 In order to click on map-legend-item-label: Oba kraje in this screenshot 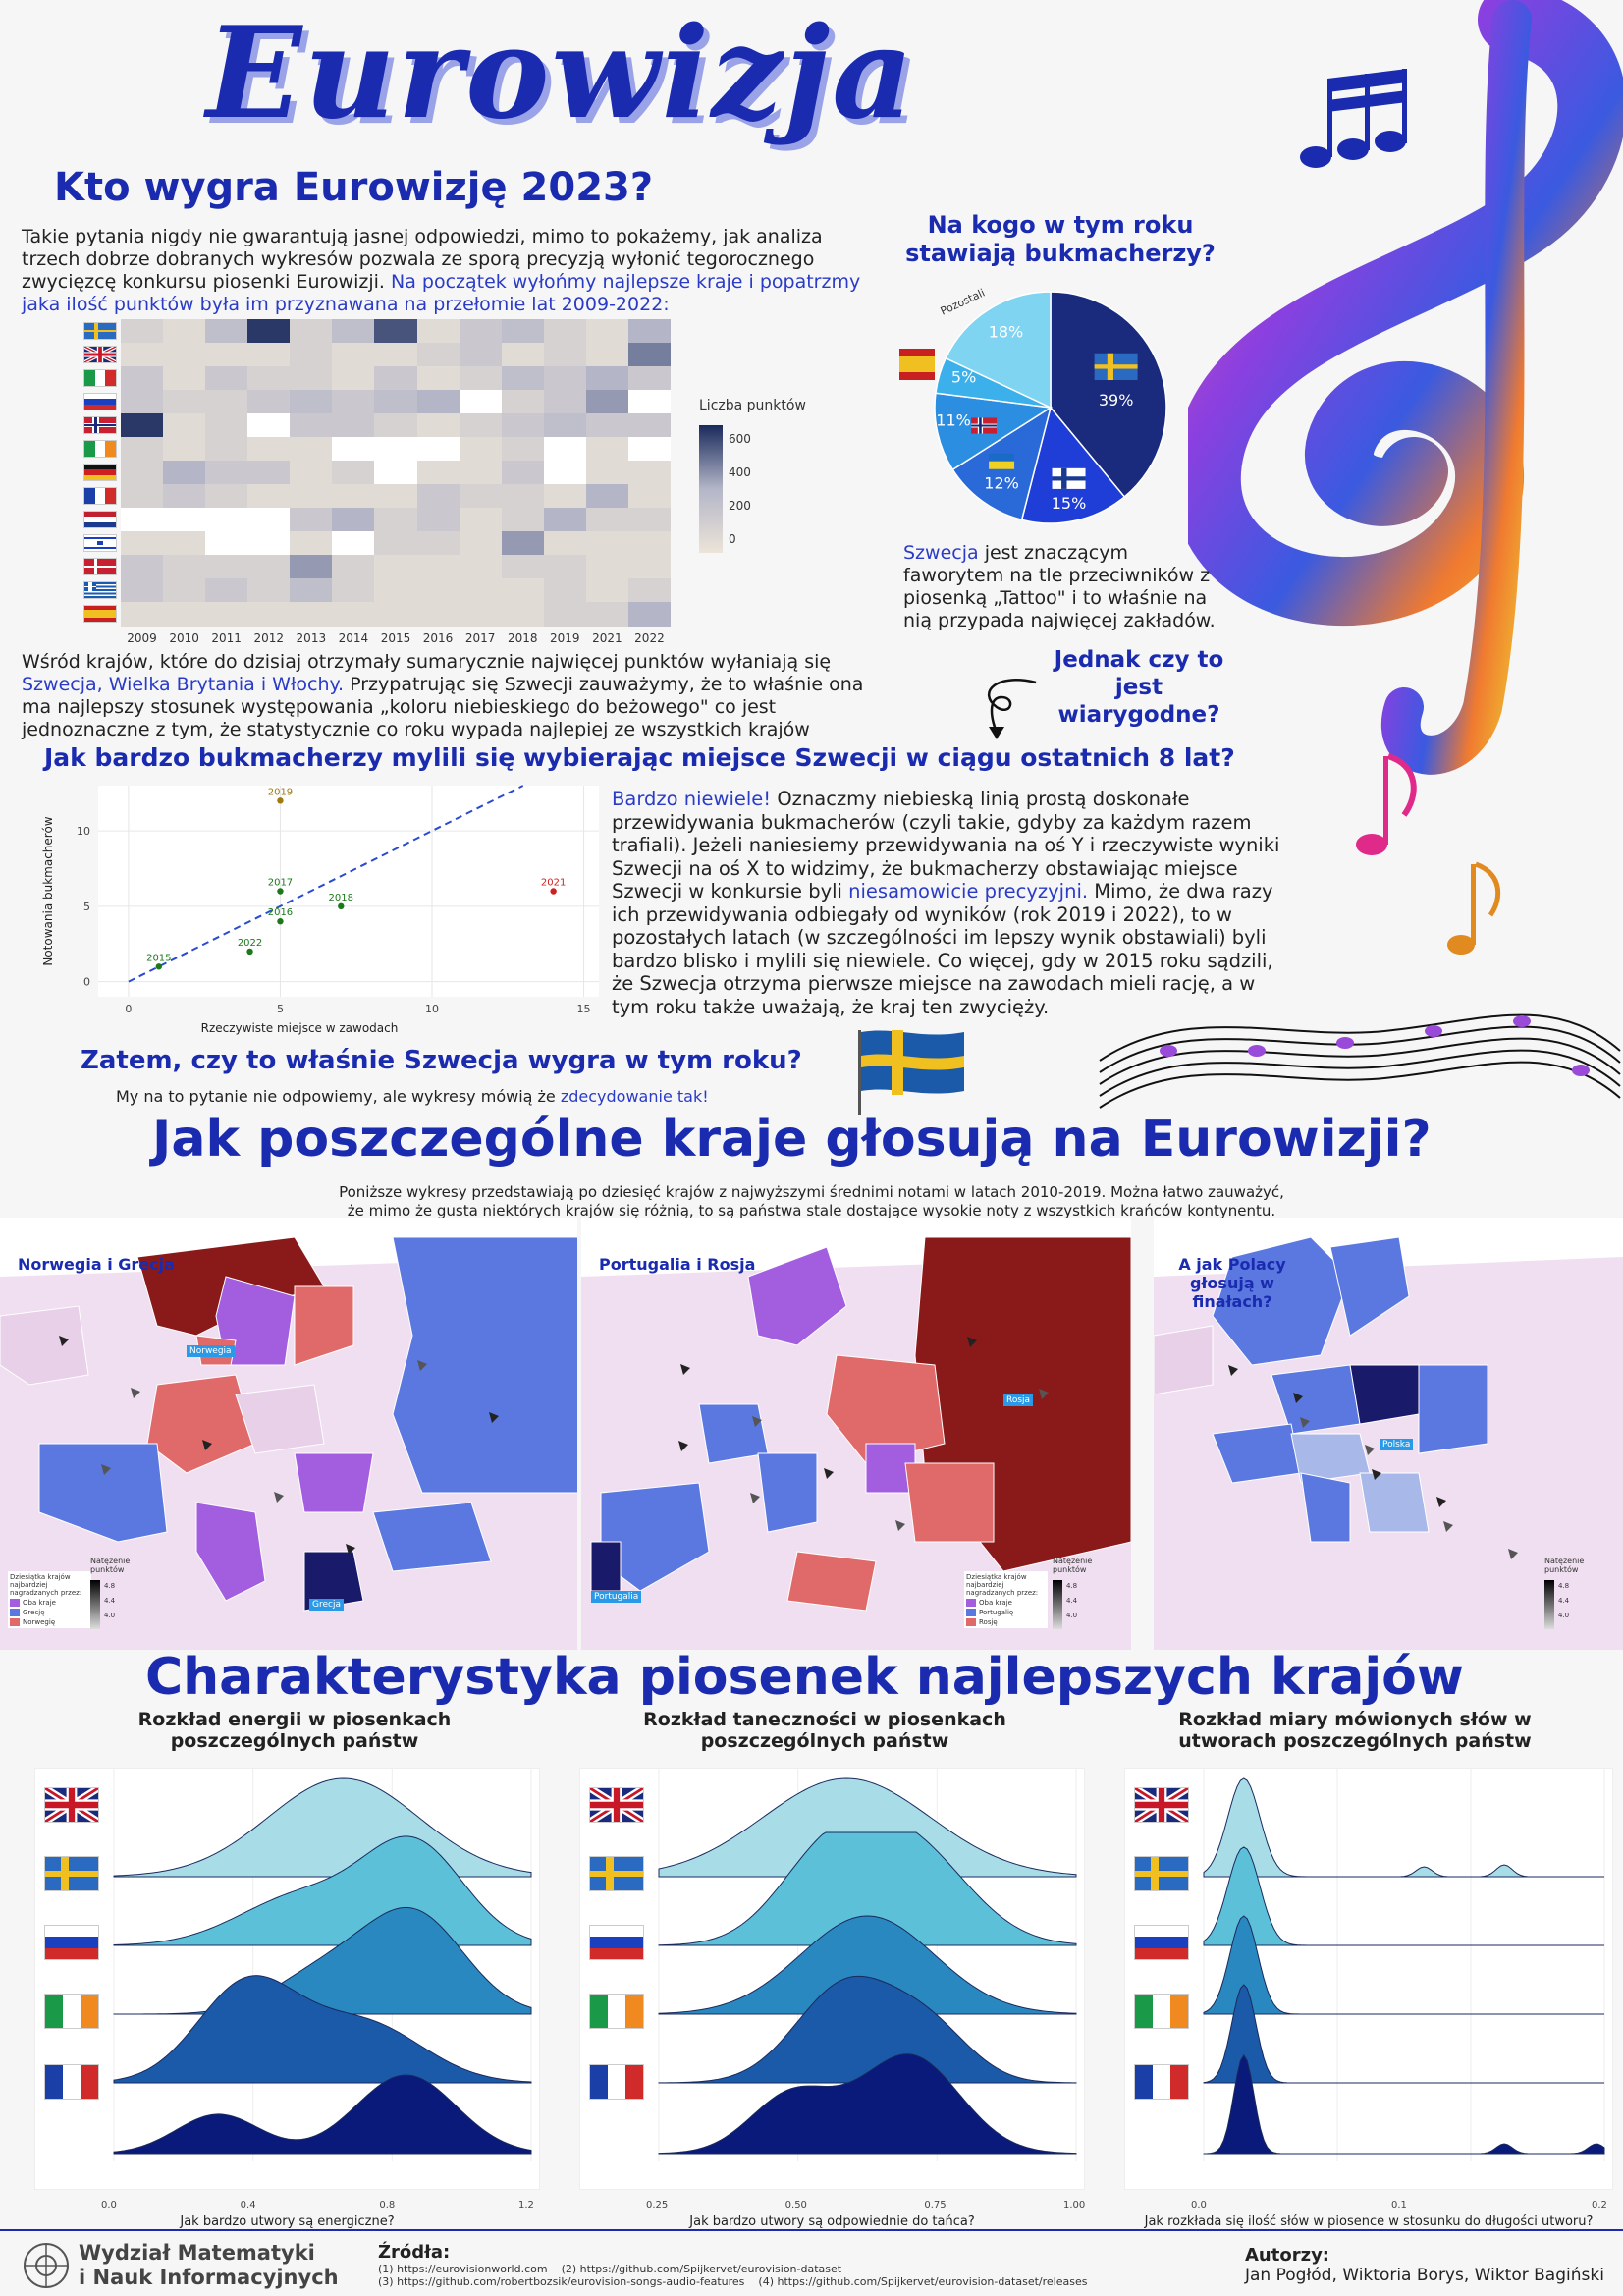, I will do `click(39, 1603)`.